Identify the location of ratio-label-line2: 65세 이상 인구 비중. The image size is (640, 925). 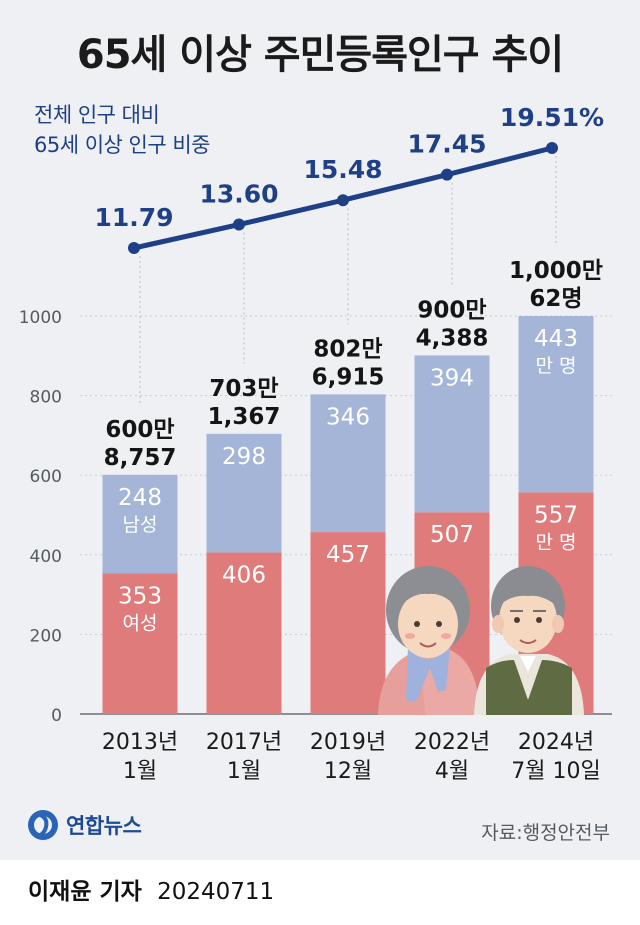
(122, 145).